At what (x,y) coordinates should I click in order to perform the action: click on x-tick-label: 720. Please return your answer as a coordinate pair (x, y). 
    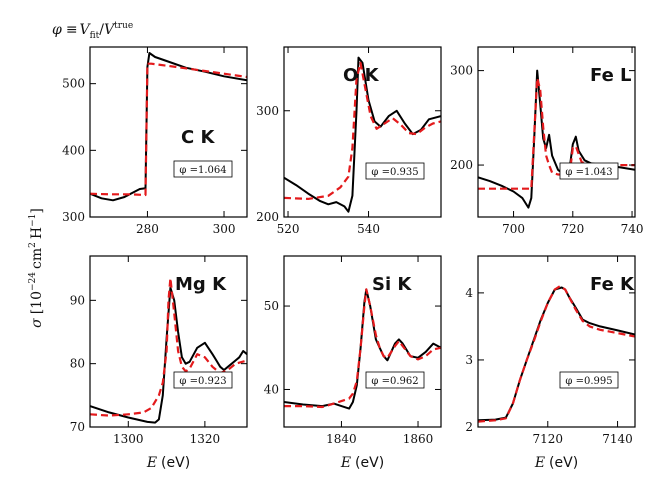
    Looking at the image, I should click on (572, 229).